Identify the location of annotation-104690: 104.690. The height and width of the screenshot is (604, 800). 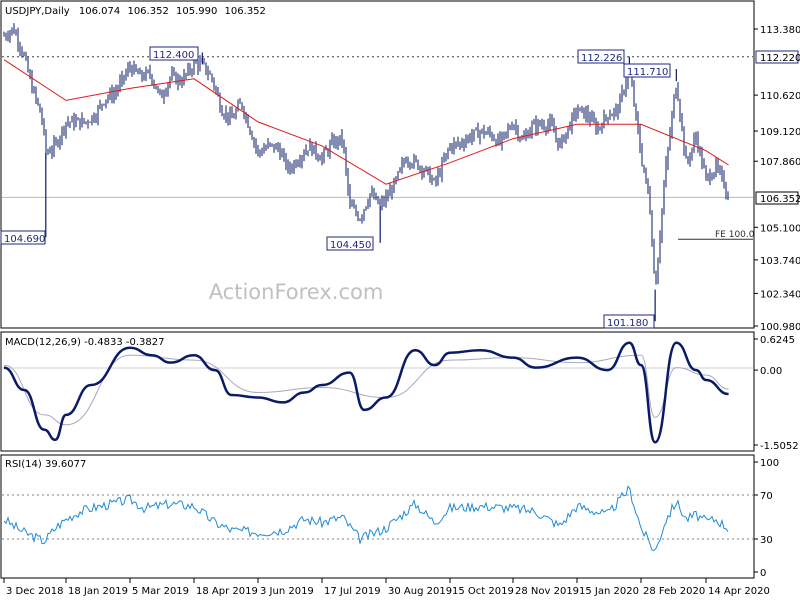
(23, 237).